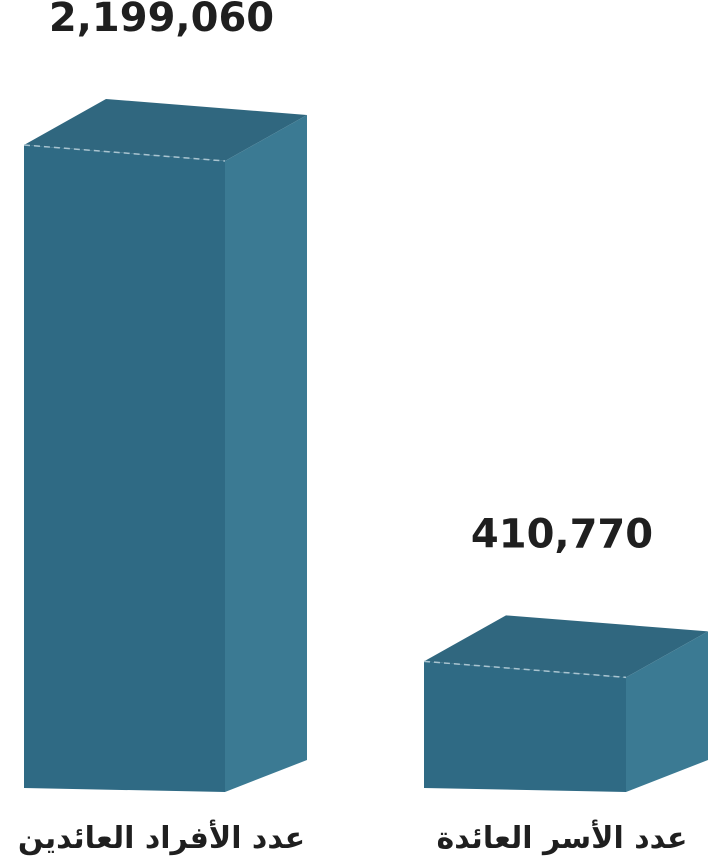  What do you see at coordinates (525, 726) in the screenshot?
I see `bar-front-face` at bounding box center [525, 726].